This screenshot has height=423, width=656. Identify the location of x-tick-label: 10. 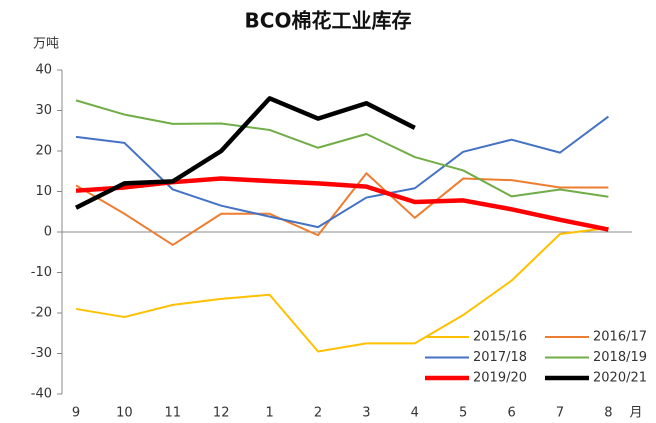
(124, 413).